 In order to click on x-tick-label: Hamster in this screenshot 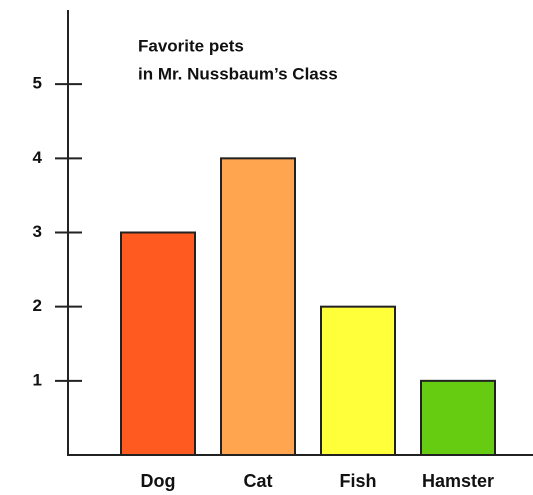, I will do `click(458, 481)`.